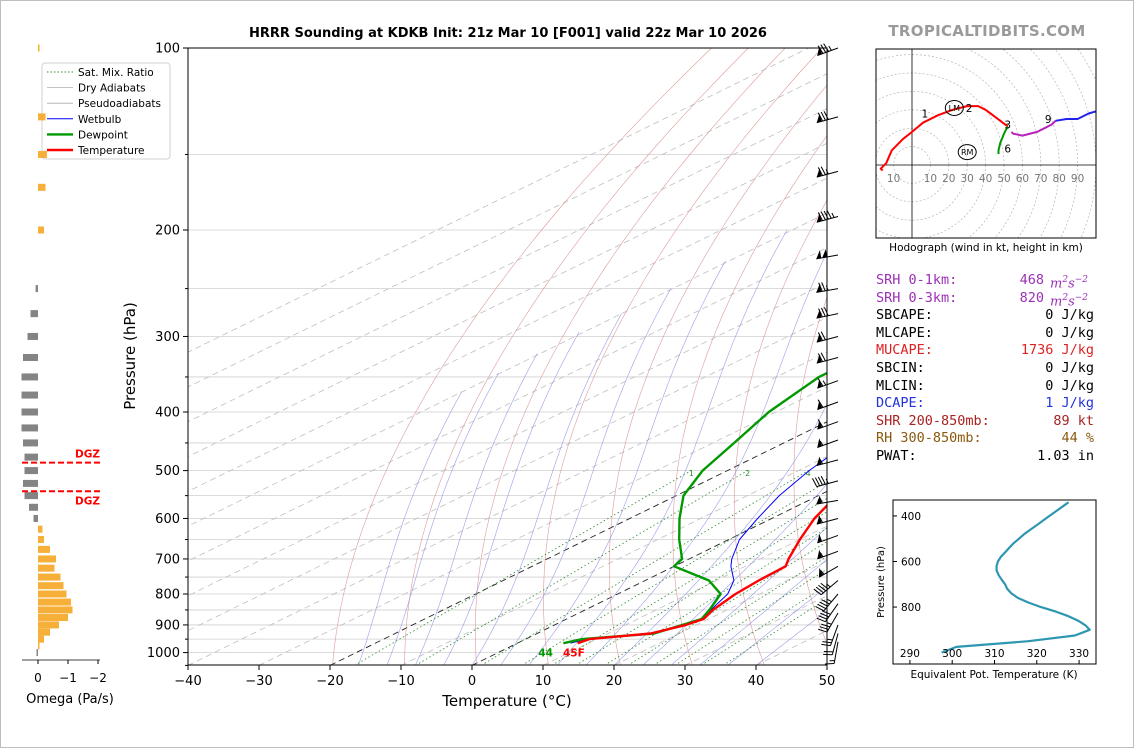 Image resolution: width=1134 pixels, height=748 pixels. I want to click on omega-tick-label: −1, so click(68, 678).